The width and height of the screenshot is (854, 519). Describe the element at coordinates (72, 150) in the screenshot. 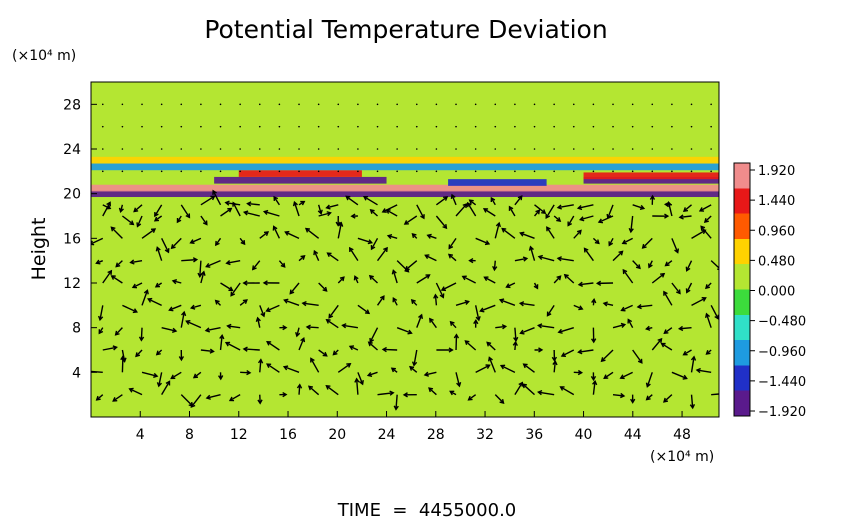

I see `y-tick-label: 24` at that location.